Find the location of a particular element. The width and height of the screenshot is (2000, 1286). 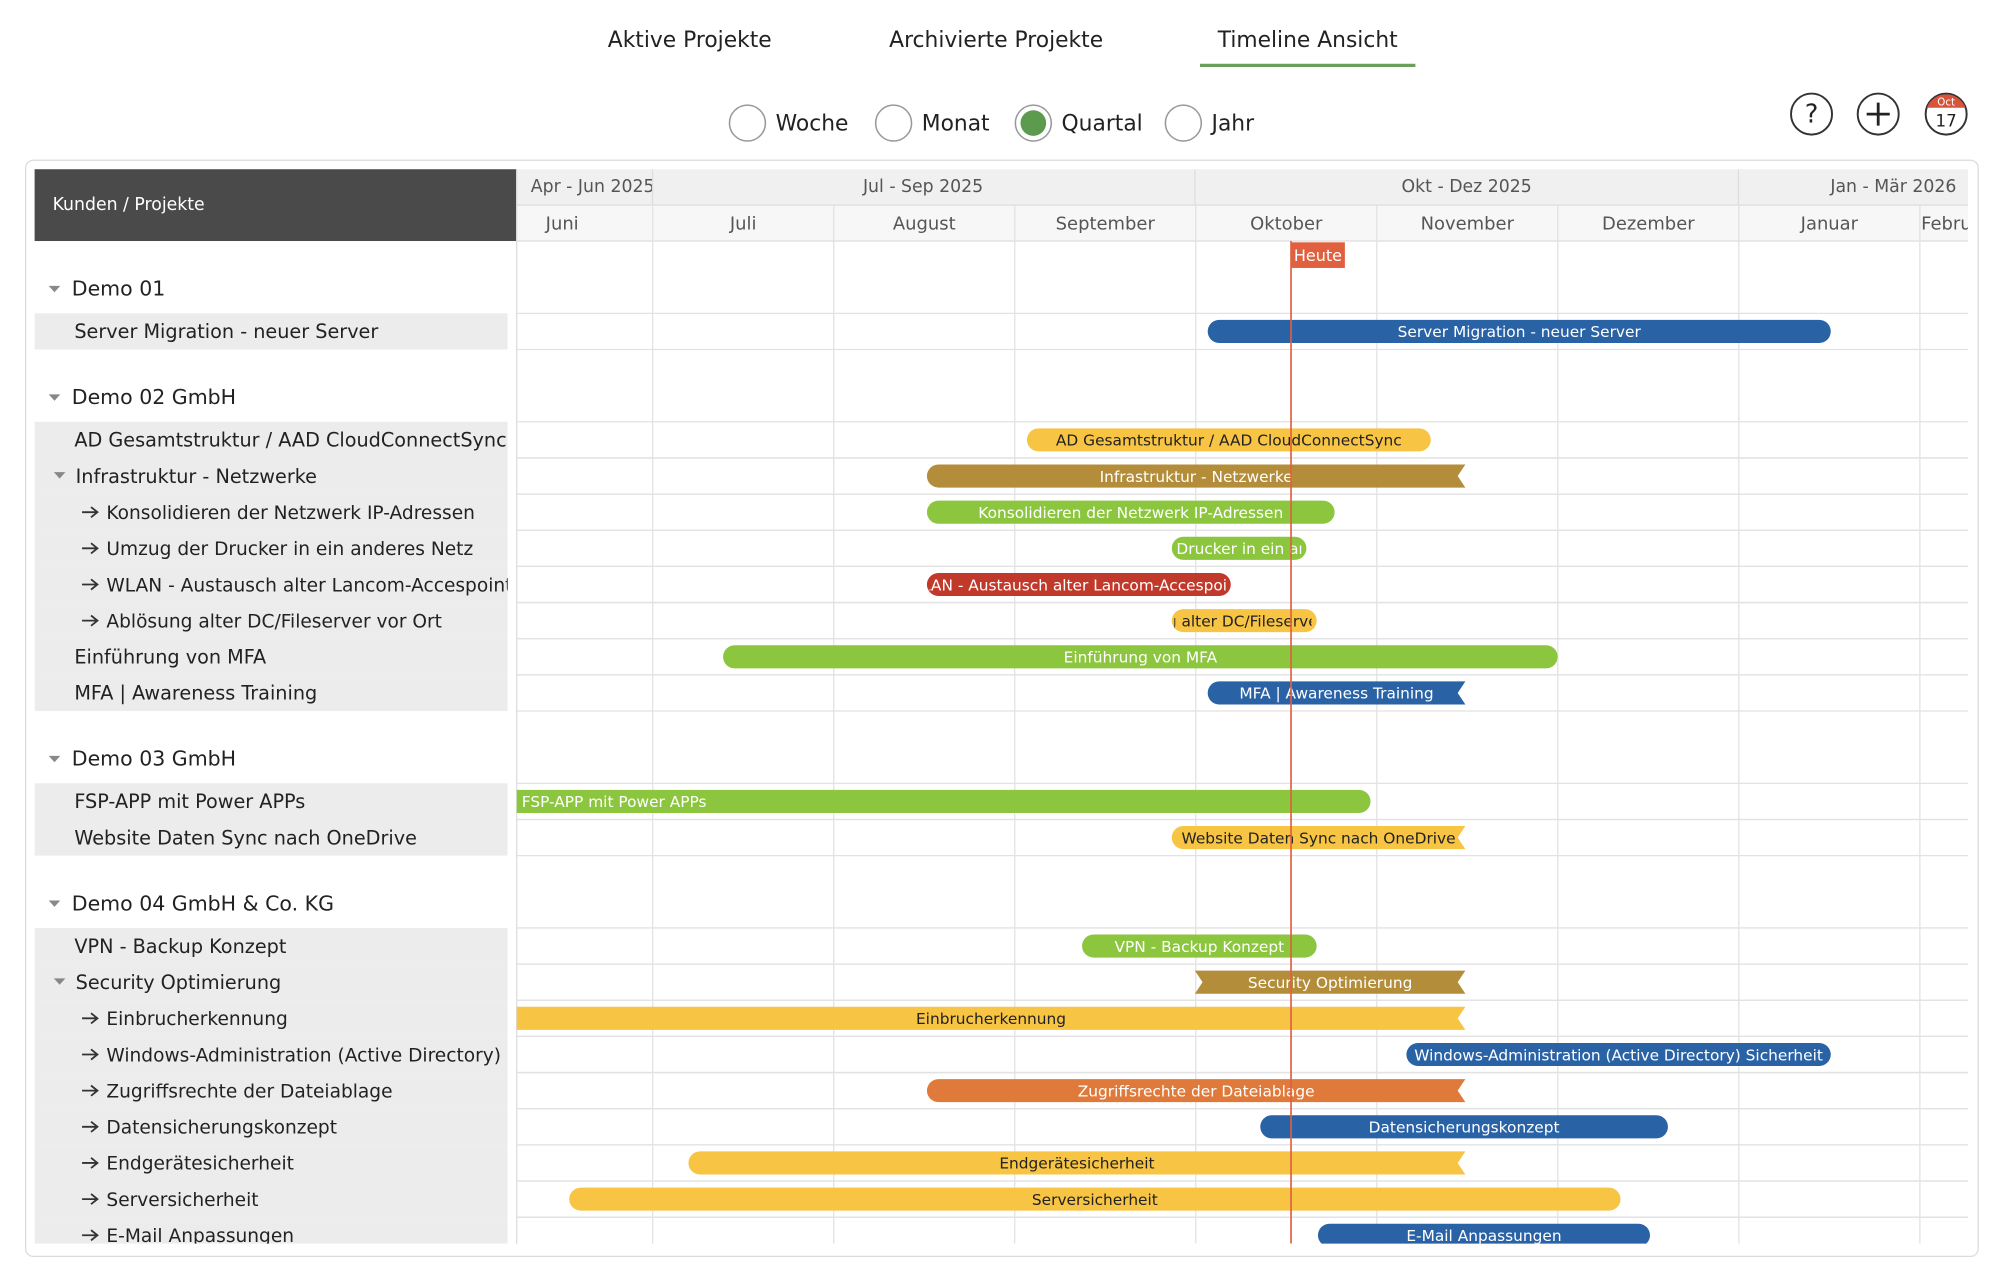

list-header-label: Kunden / Projekte is located at coordinates (129, 205).